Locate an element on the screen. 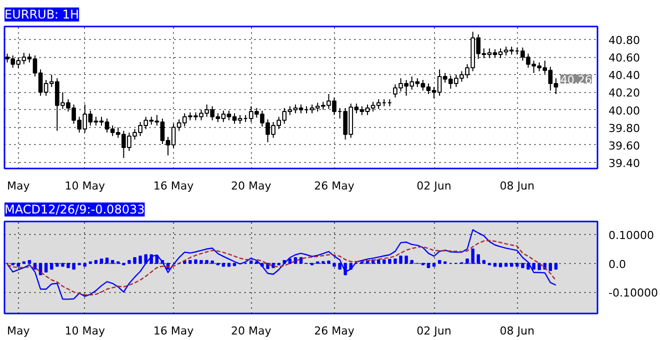 Image resolution: width=660 pixels, height=340 pixels. y-tick-label: 0.0 is located at coordinates (617, 264).